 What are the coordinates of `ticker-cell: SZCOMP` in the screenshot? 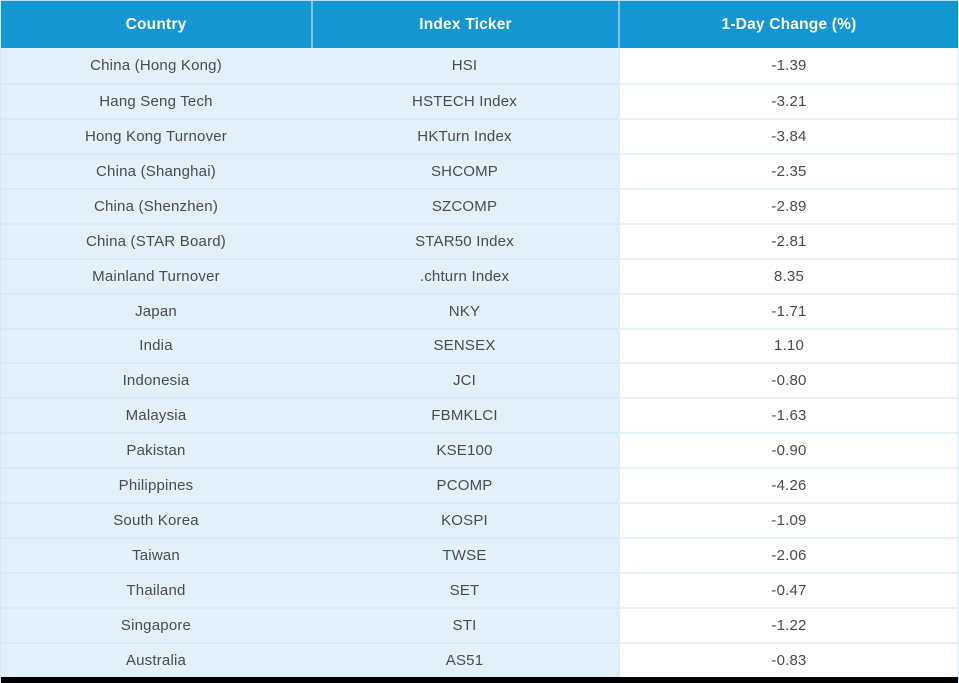 It's located at (464, 205).